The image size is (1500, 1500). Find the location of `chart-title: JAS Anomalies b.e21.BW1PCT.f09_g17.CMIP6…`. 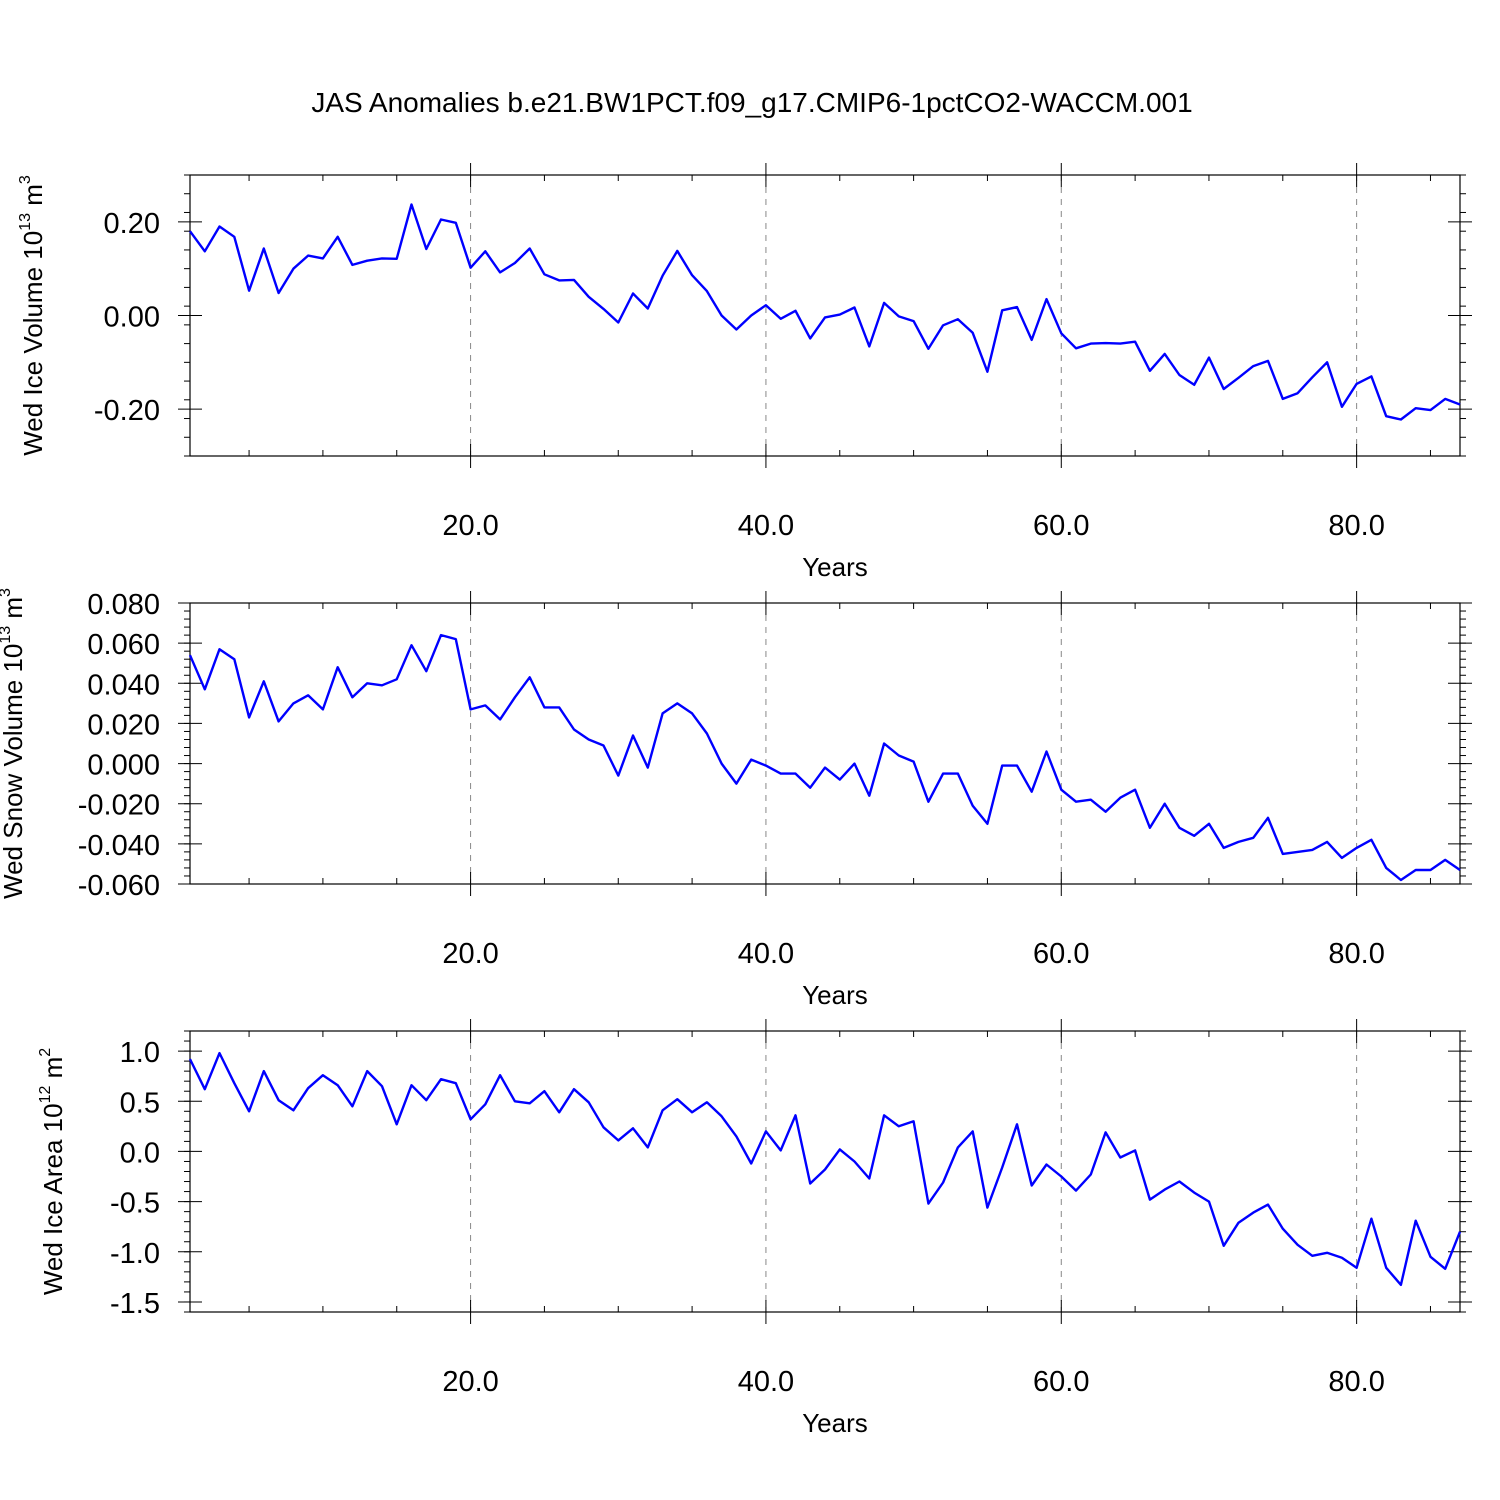

chart-title: JAS Anomalies b.e21.BW1PCT.f09_g17.CMIP6… is located at coordinates (751, 102).